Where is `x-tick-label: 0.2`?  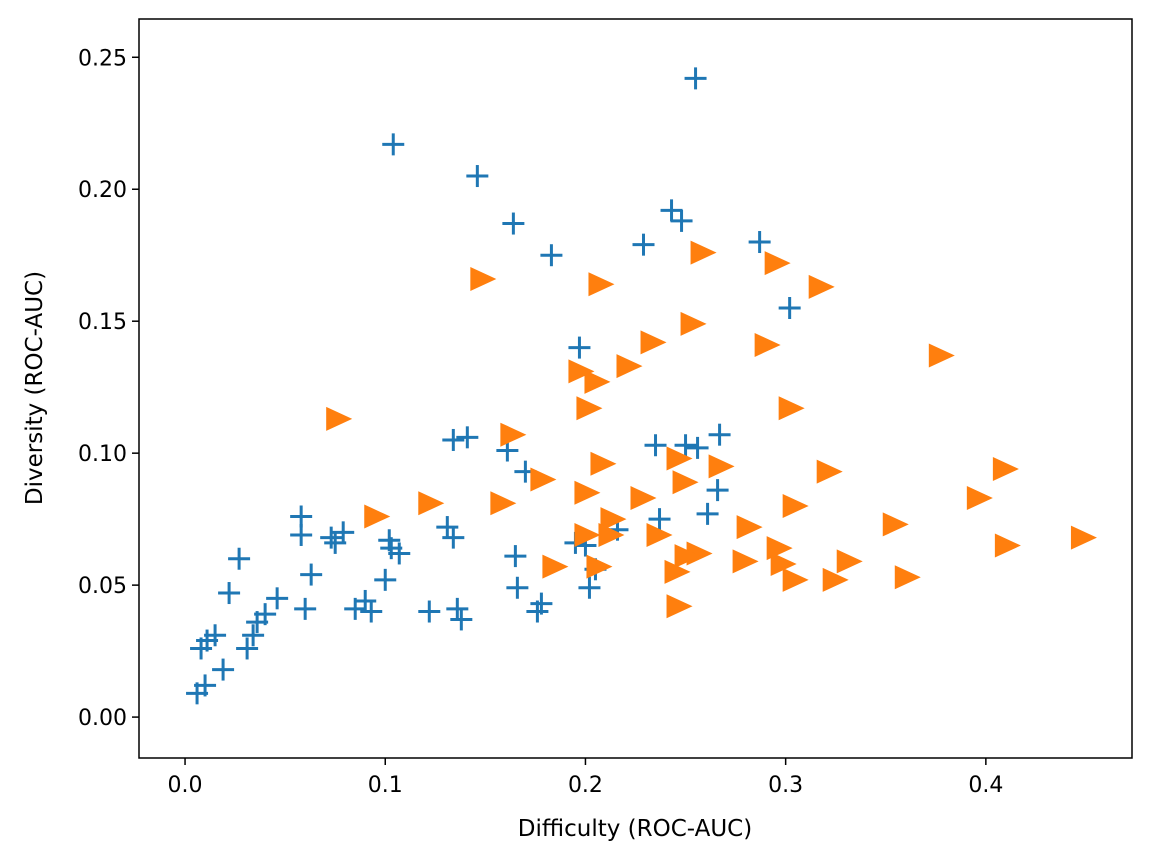
x-tick-label: 0.2 is located at coordinates (585, 785).